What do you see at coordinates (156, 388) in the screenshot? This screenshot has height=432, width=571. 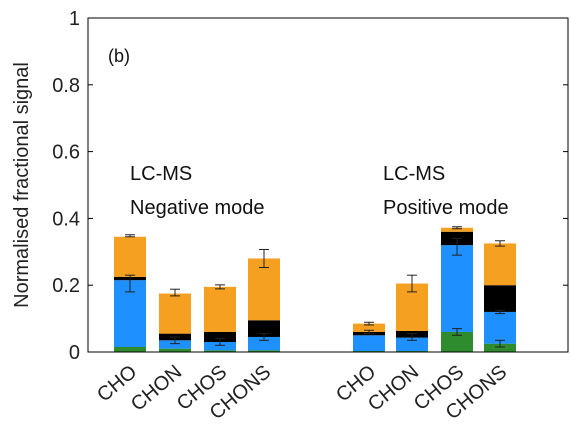 I see `x-tick-label: CHON` at bounding box center [156, 388].